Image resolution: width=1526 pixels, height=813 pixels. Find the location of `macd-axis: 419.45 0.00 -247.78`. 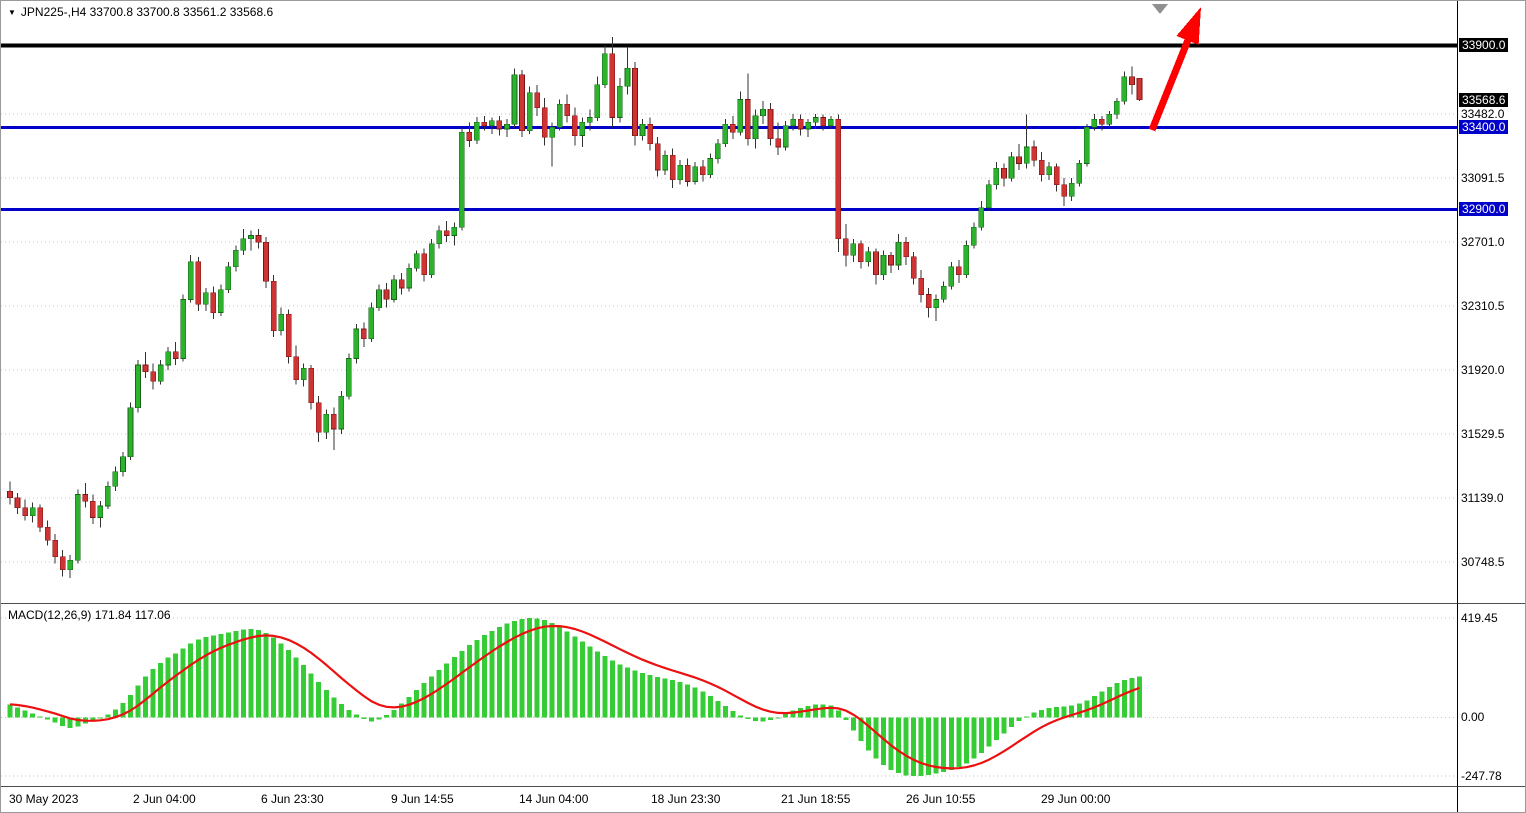

macd-axis: 419.45 0.00 -247.78 is located at coordinates (1491, 694).